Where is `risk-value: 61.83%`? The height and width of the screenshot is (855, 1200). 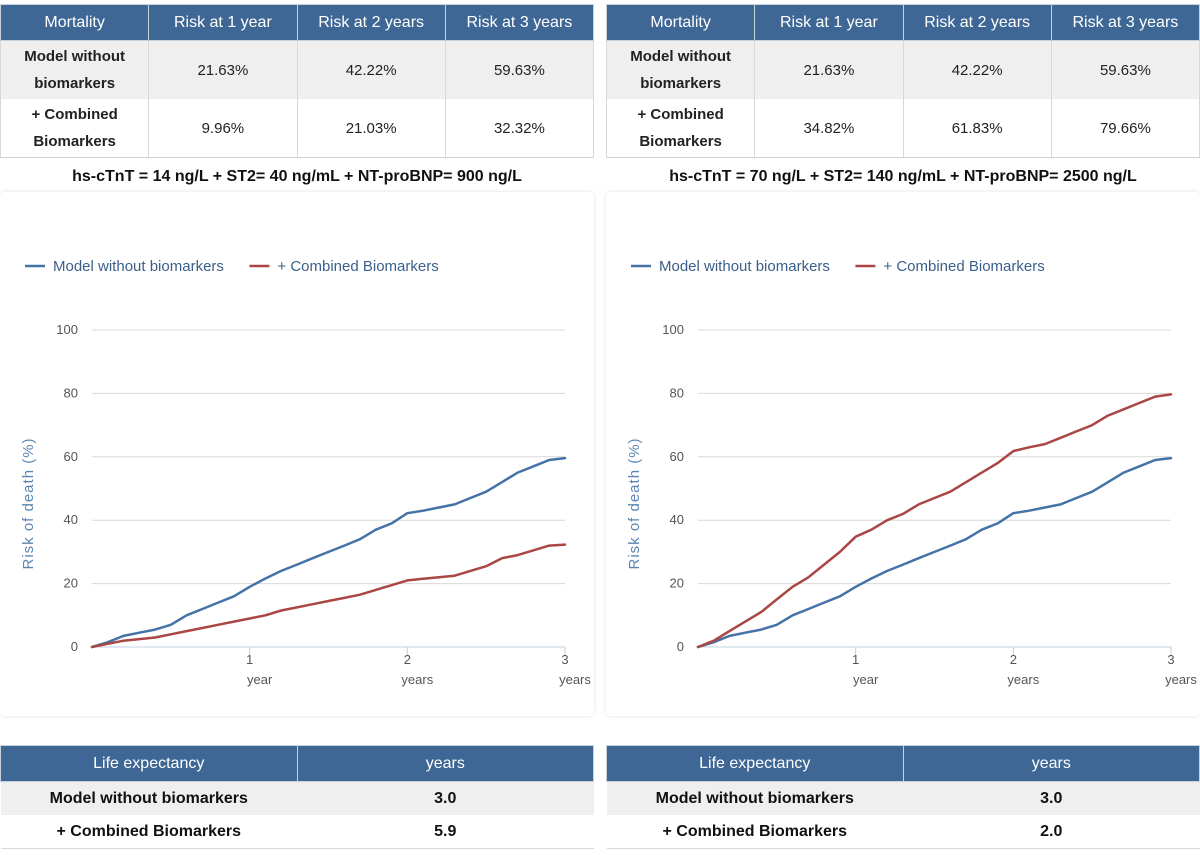
risk-value: 61.83% is located at coordinates (977, 128).